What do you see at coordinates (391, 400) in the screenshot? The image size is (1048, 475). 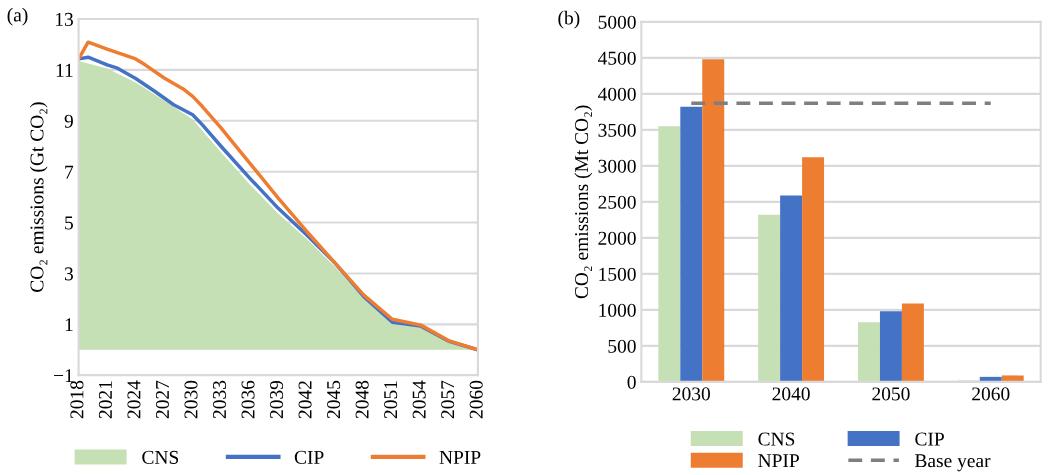 I see `x-tick-label: 2051` at bounding box center [391, 400].